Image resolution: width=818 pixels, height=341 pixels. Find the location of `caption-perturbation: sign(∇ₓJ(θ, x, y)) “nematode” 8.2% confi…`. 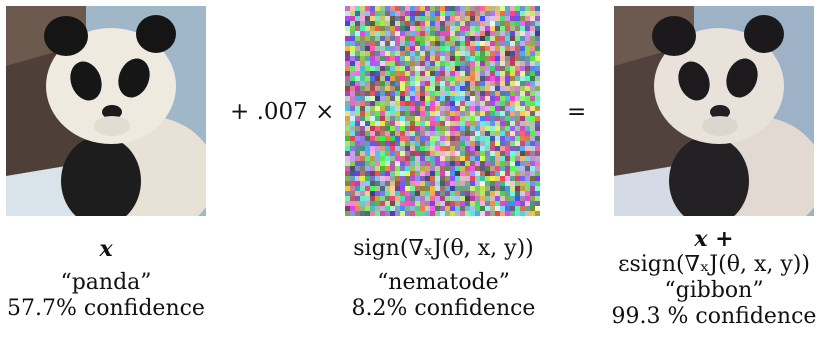

caption-perturbation: sign(∇ₓJ(θ, x, y)) “nematode” 8.2% confi… is located at coordinates (443, 279).